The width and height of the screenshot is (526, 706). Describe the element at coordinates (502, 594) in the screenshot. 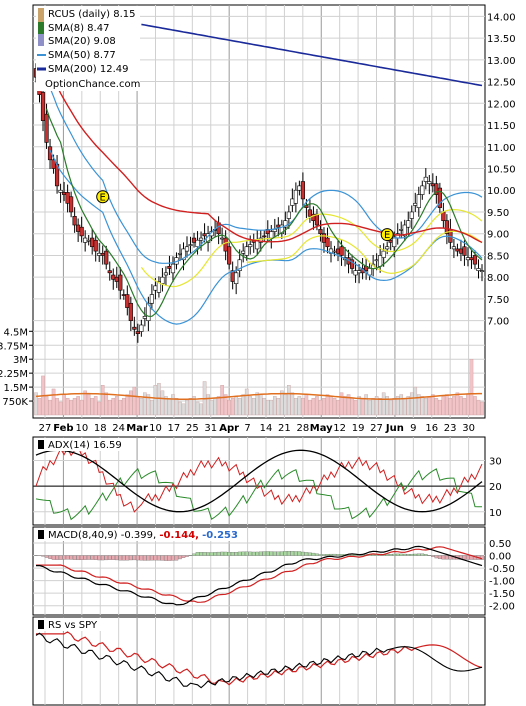

I see `macd-y-tick-label: -1.50` at that location.